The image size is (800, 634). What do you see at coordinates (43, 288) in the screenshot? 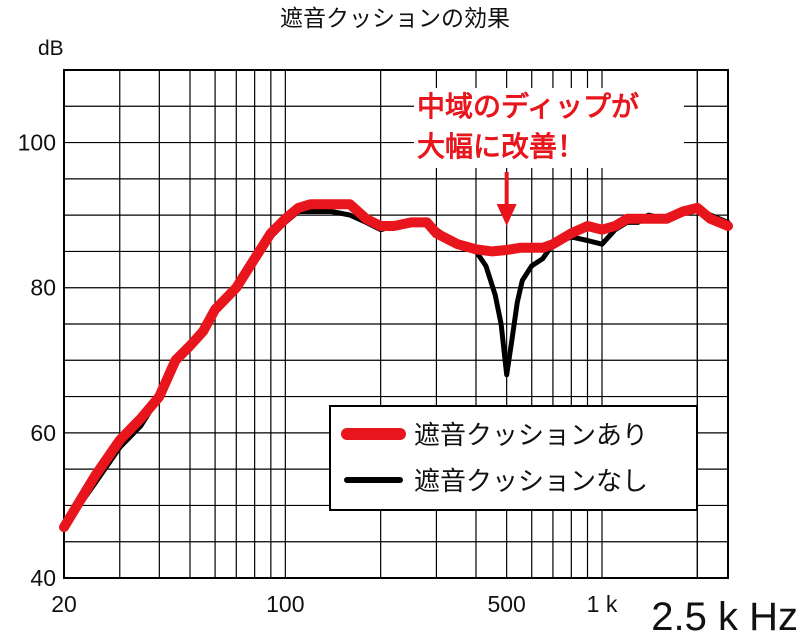
I see `y-tick-label: 80` at bounding box center [43, 288].